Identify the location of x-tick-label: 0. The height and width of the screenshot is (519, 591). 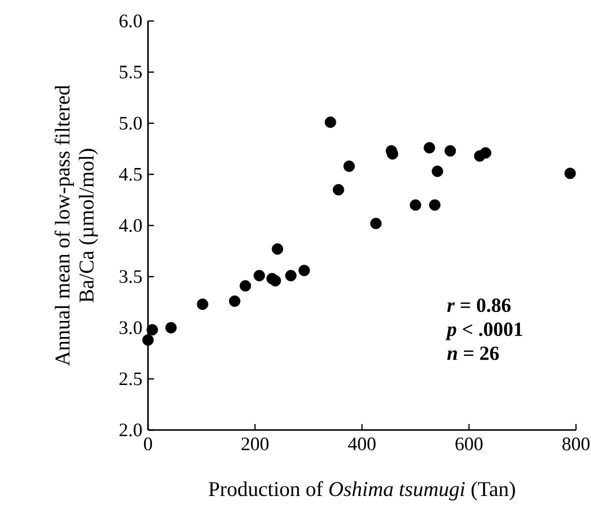
(148, 444).